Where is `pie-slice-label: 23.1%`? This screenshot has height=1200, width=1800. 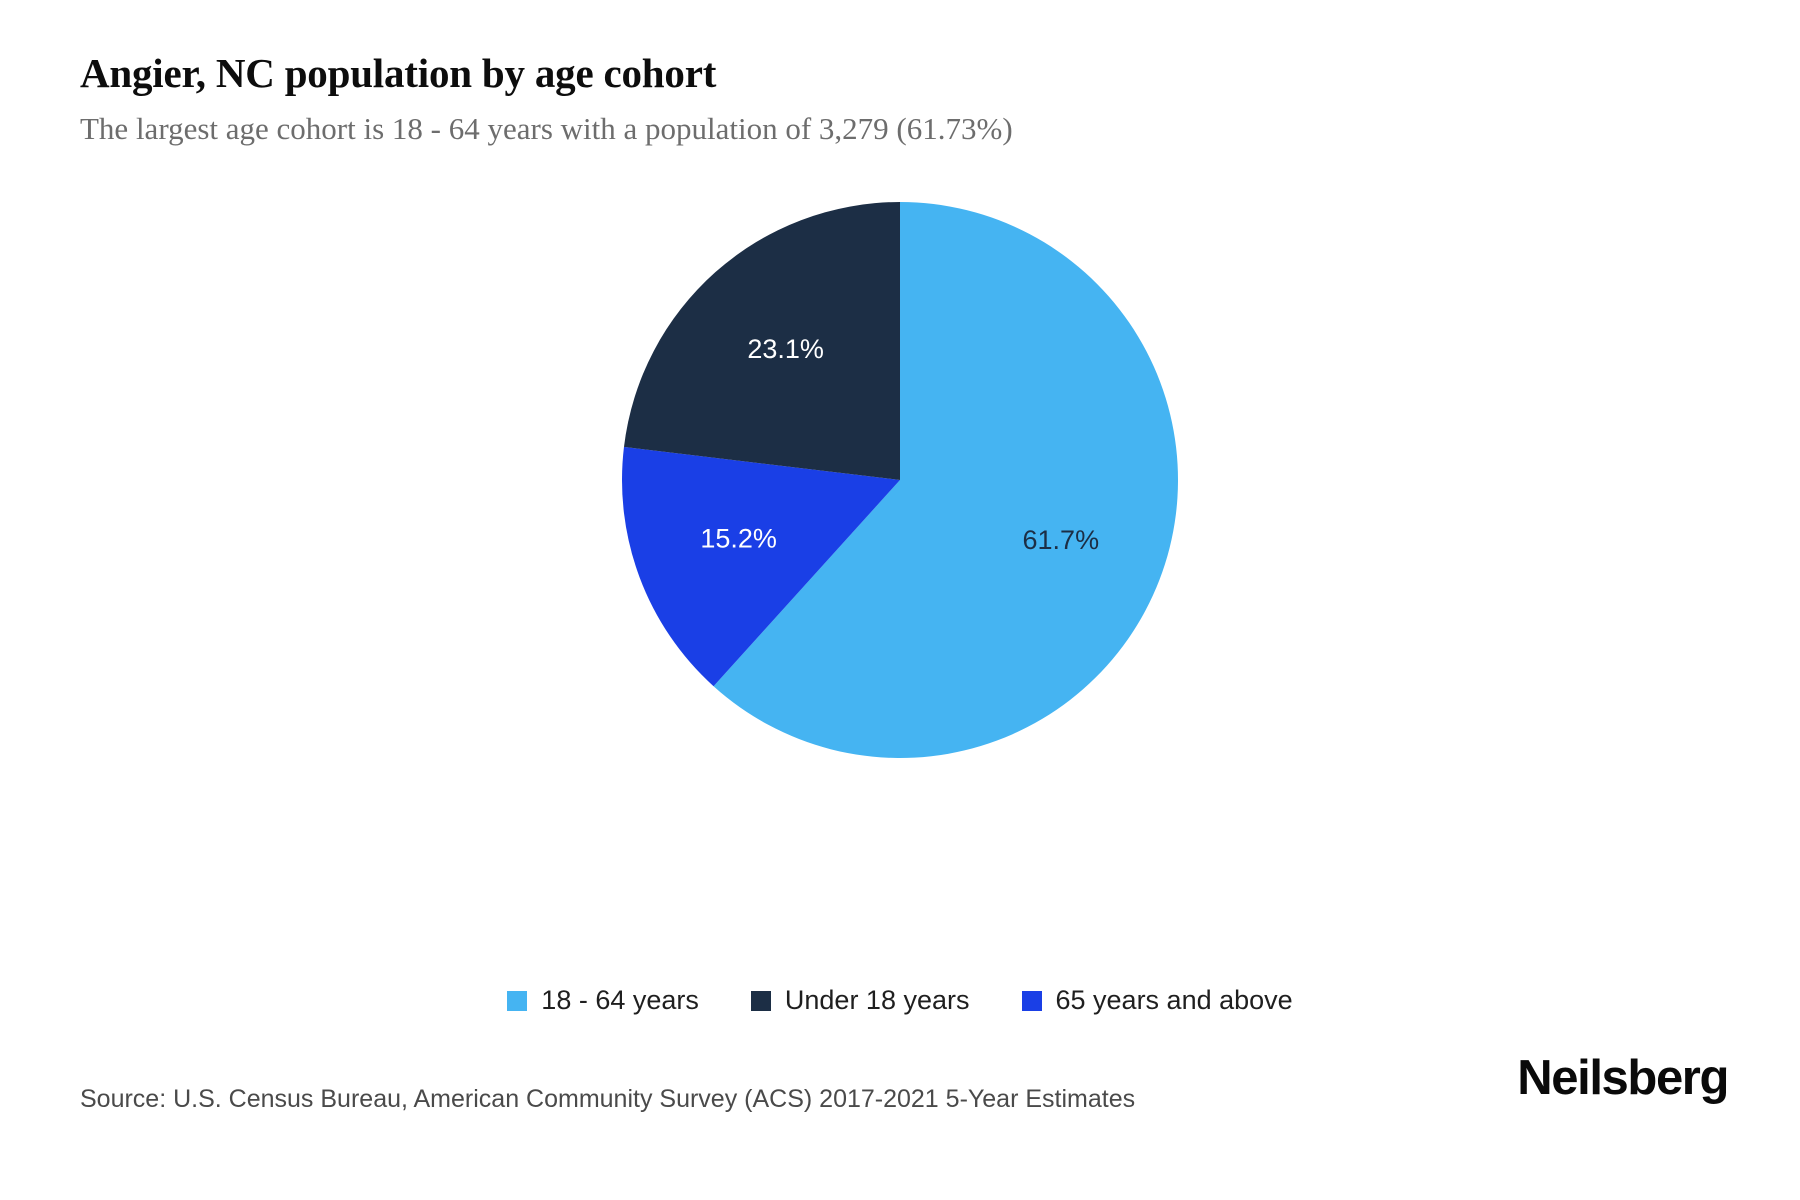
pie-slice-label: 23.1% is located at coordinates (785, 349).